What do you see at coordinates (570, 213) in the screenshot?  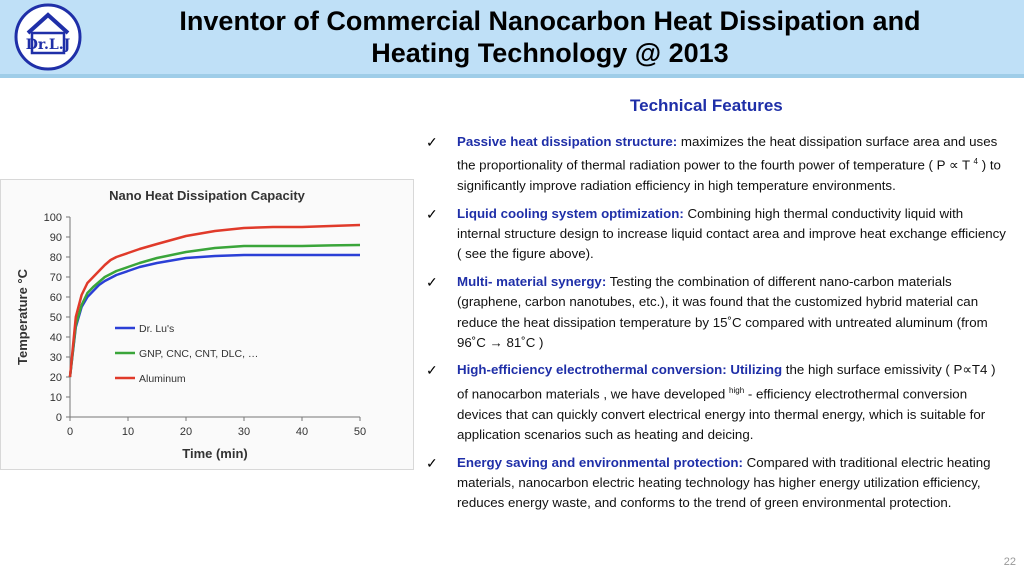 I see `feature-heading: Liquid cooling system optimization:` at bounding box center [570, 213].